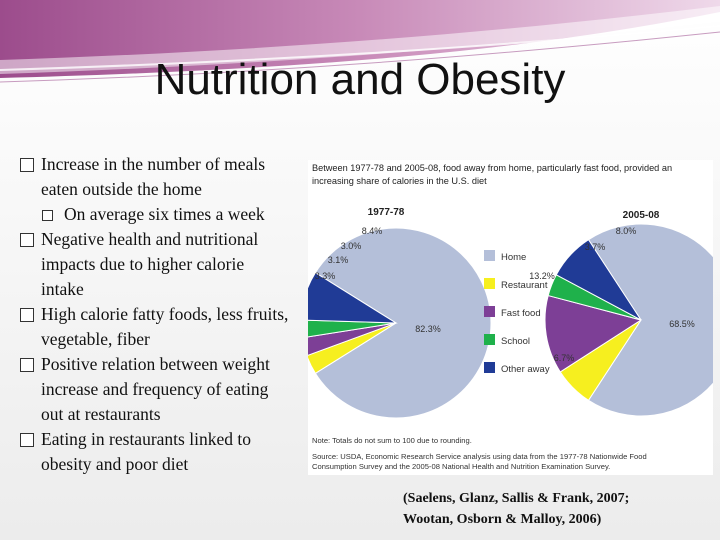 The width and height of the screenshot is (720, 540). What do you see at coordinates (428, 329) in the screenshot?
I see `value-label-home: 82.3%` at bounding box center [428, 329].